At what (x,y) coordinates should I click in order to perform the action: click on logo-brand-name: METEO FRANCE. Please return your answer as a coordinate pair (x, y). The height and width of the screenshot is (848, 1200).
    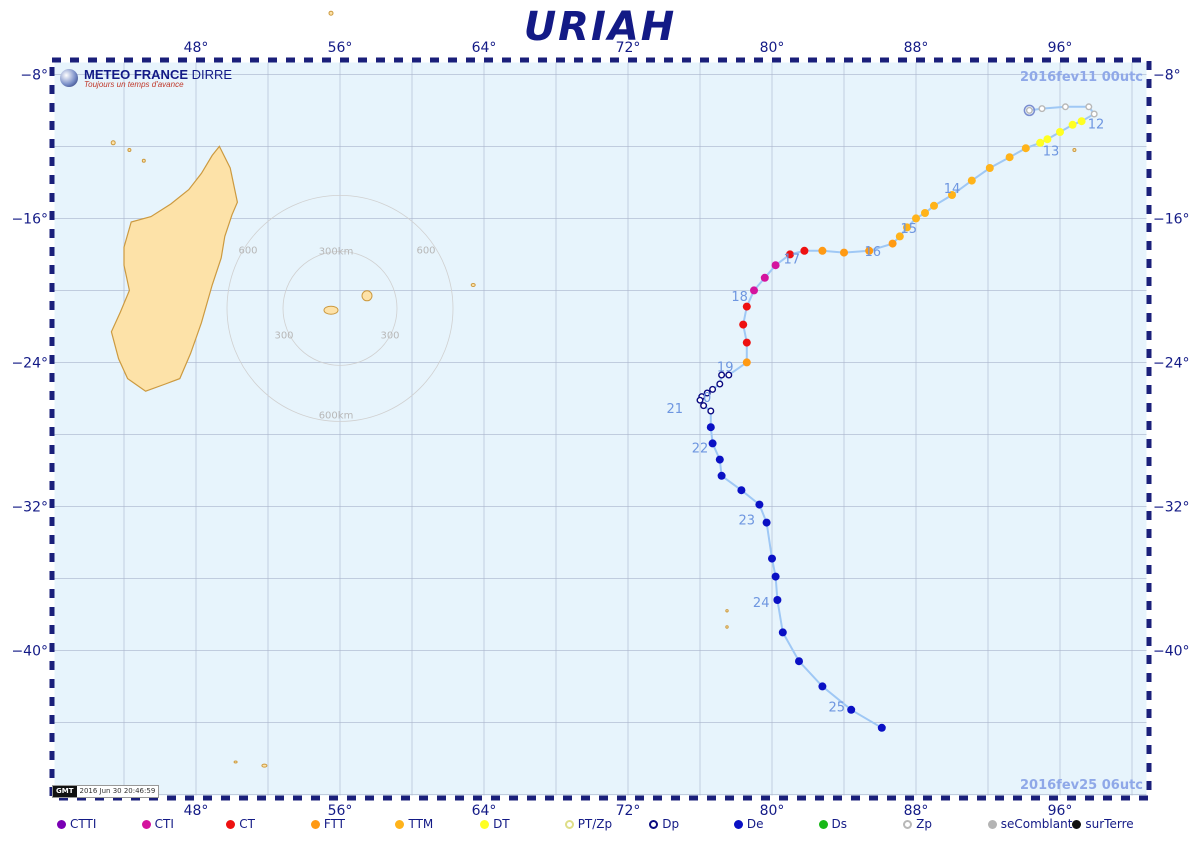
    Looking at the image, I should click on (136, 74).